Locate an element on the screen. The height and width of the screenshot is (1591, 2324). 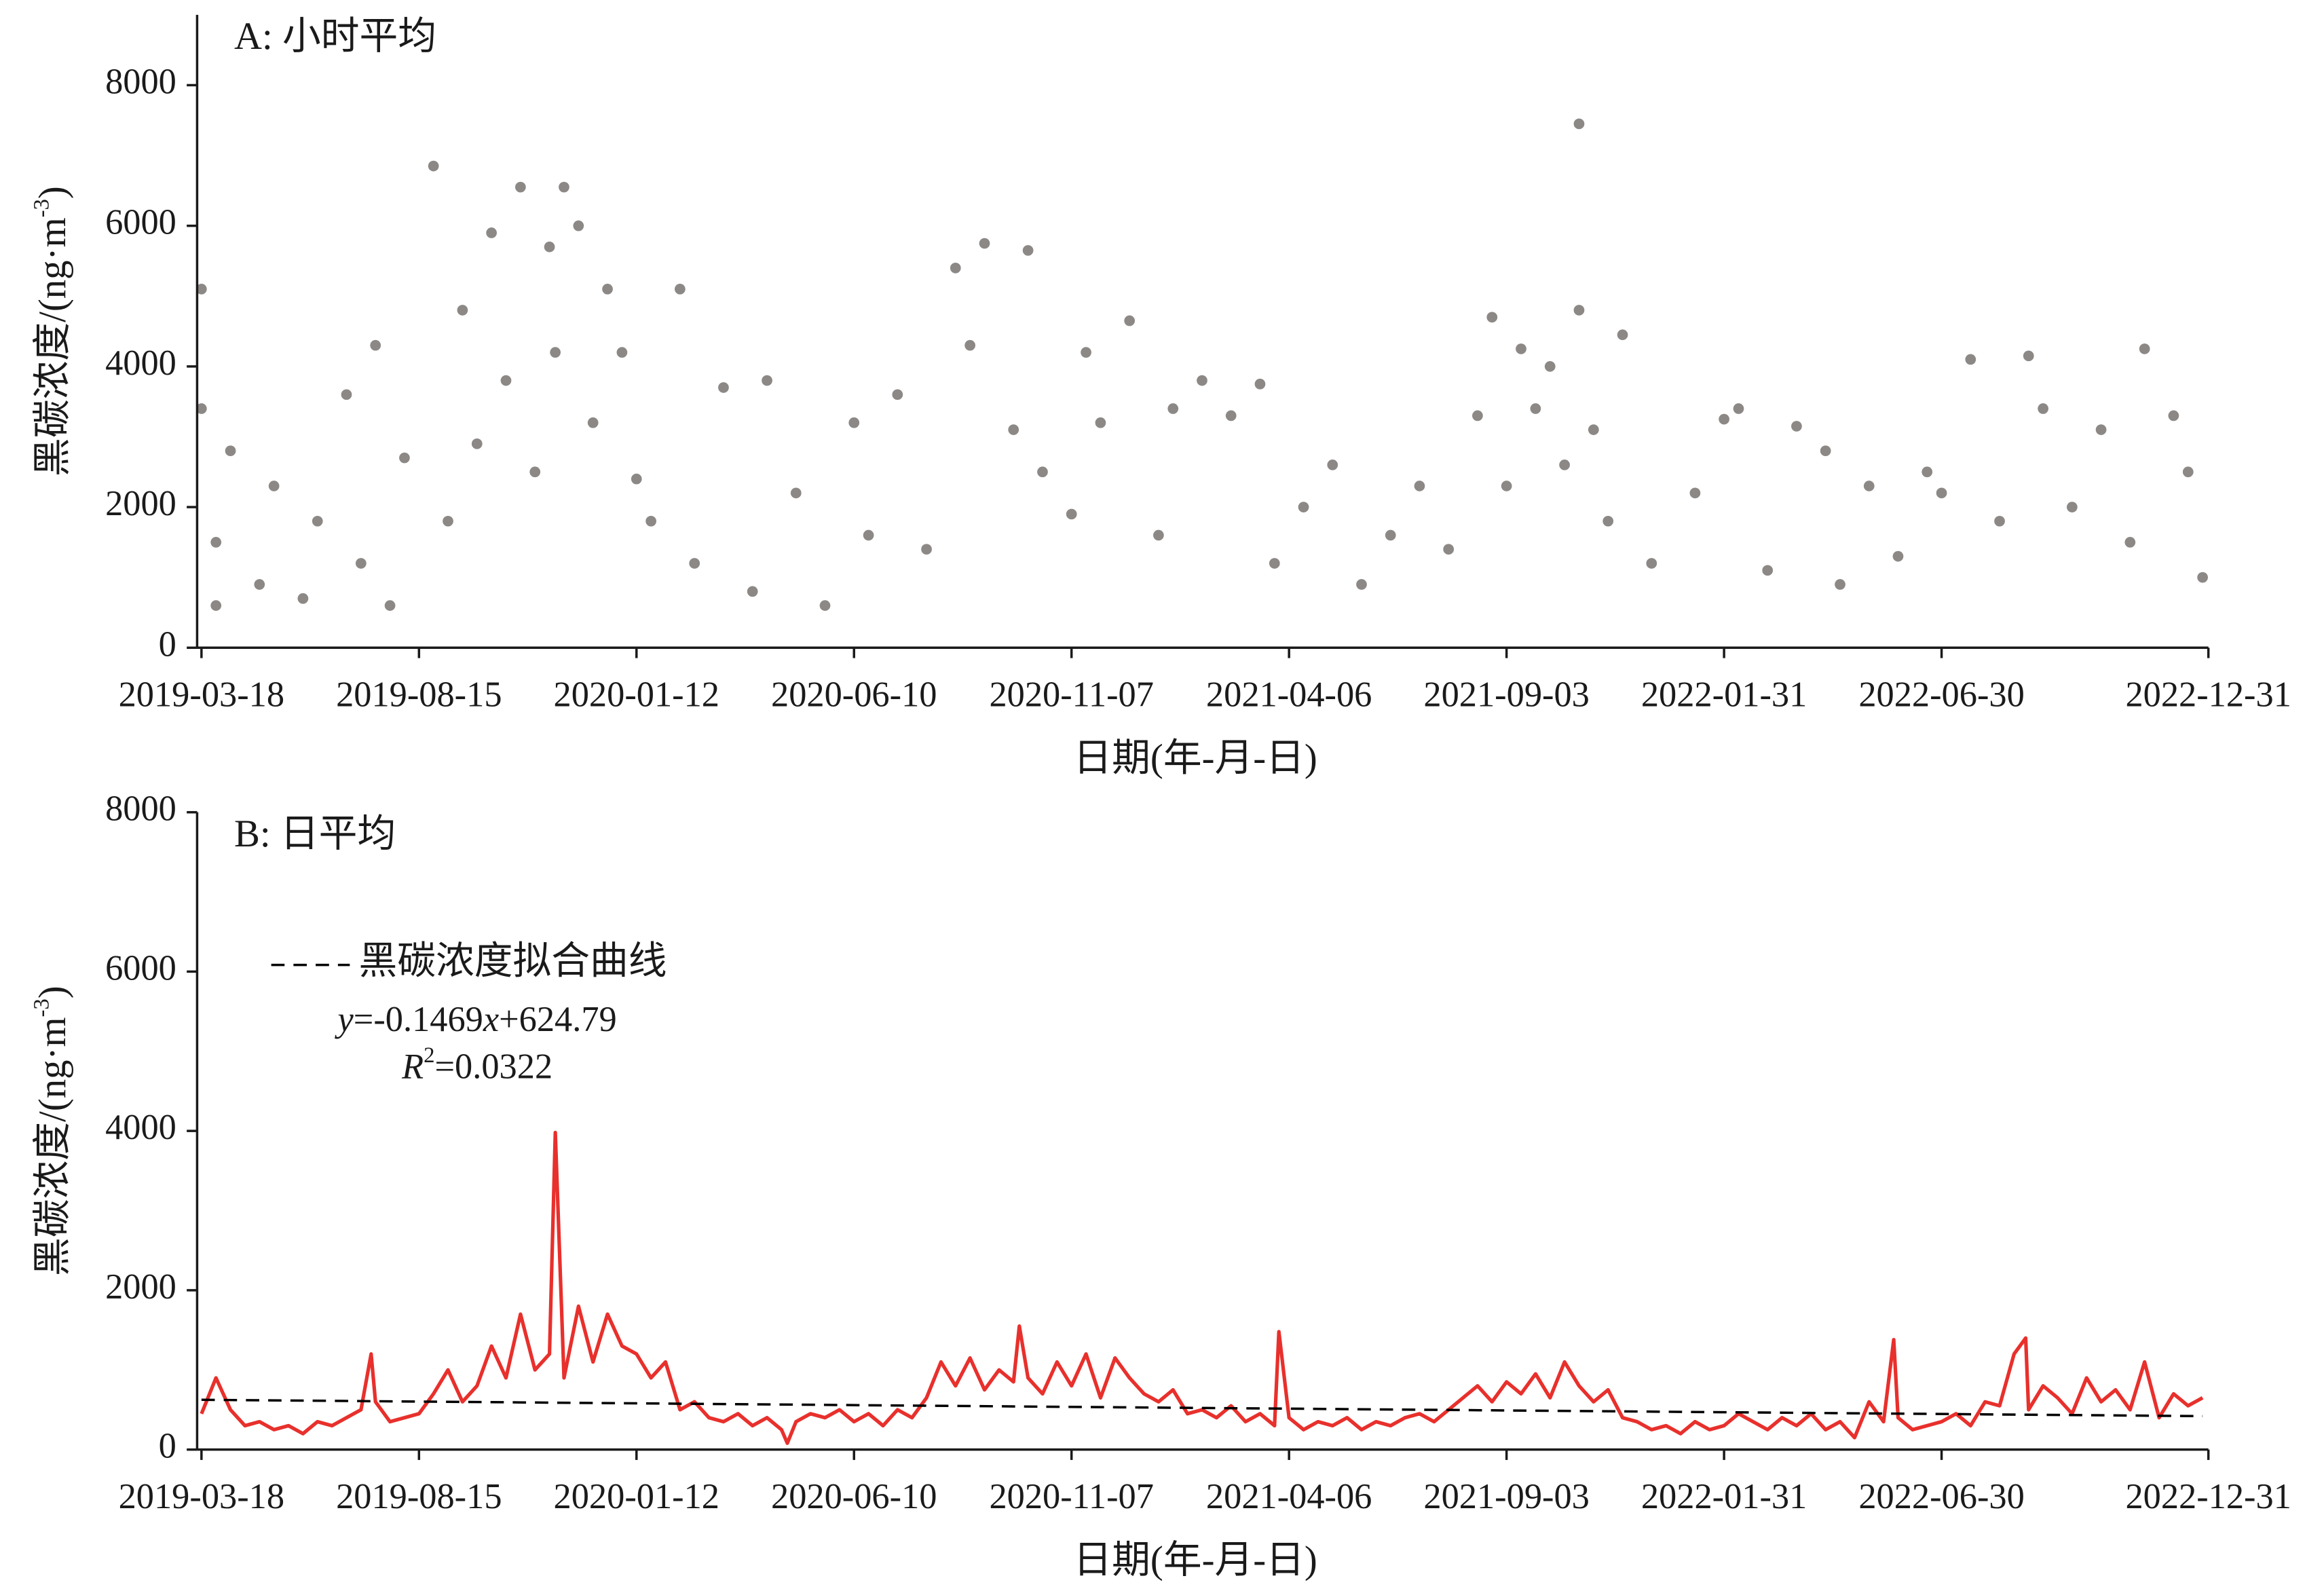
panel-title: B: 日平均 is located at coordinates (315, 833).